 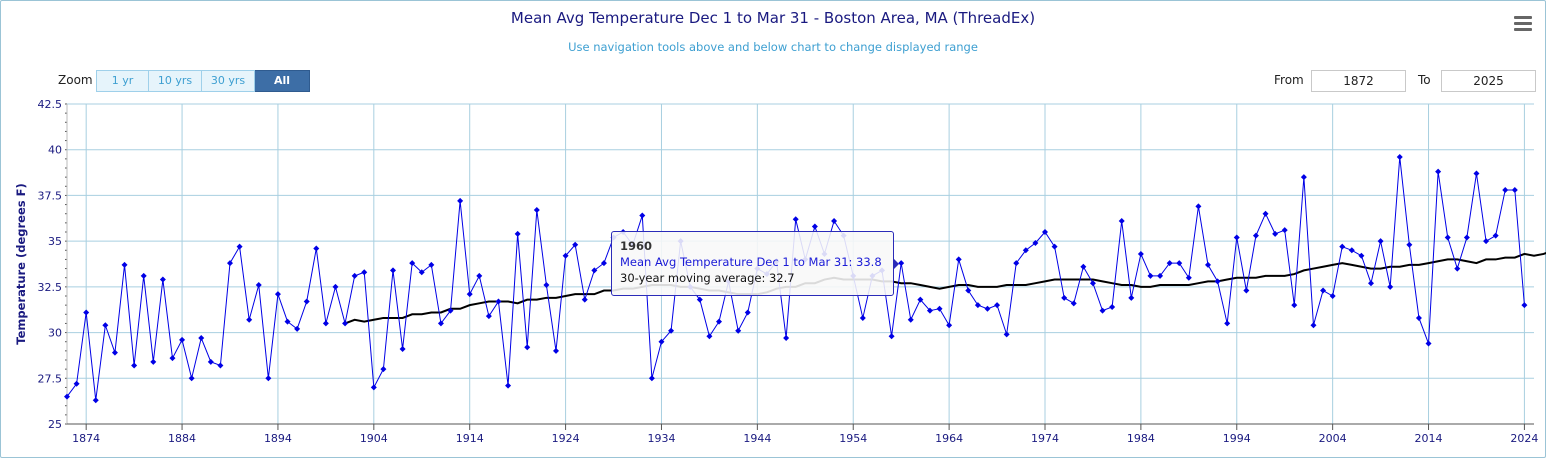 What do you see at coordinates (566, 438) in the screenshot?
I see `x-tick-label: 1924` at bounding box center [566, 438].